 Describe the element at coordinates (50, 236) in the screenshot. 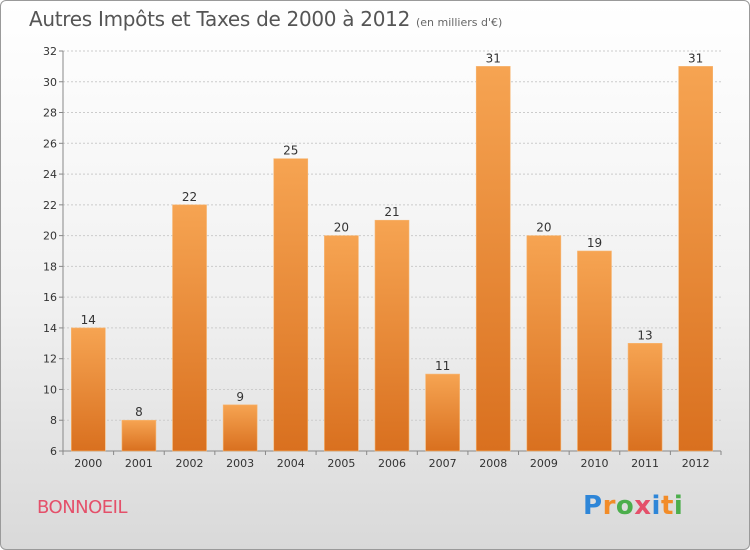

I see `y-tick-label: 20` at that location.